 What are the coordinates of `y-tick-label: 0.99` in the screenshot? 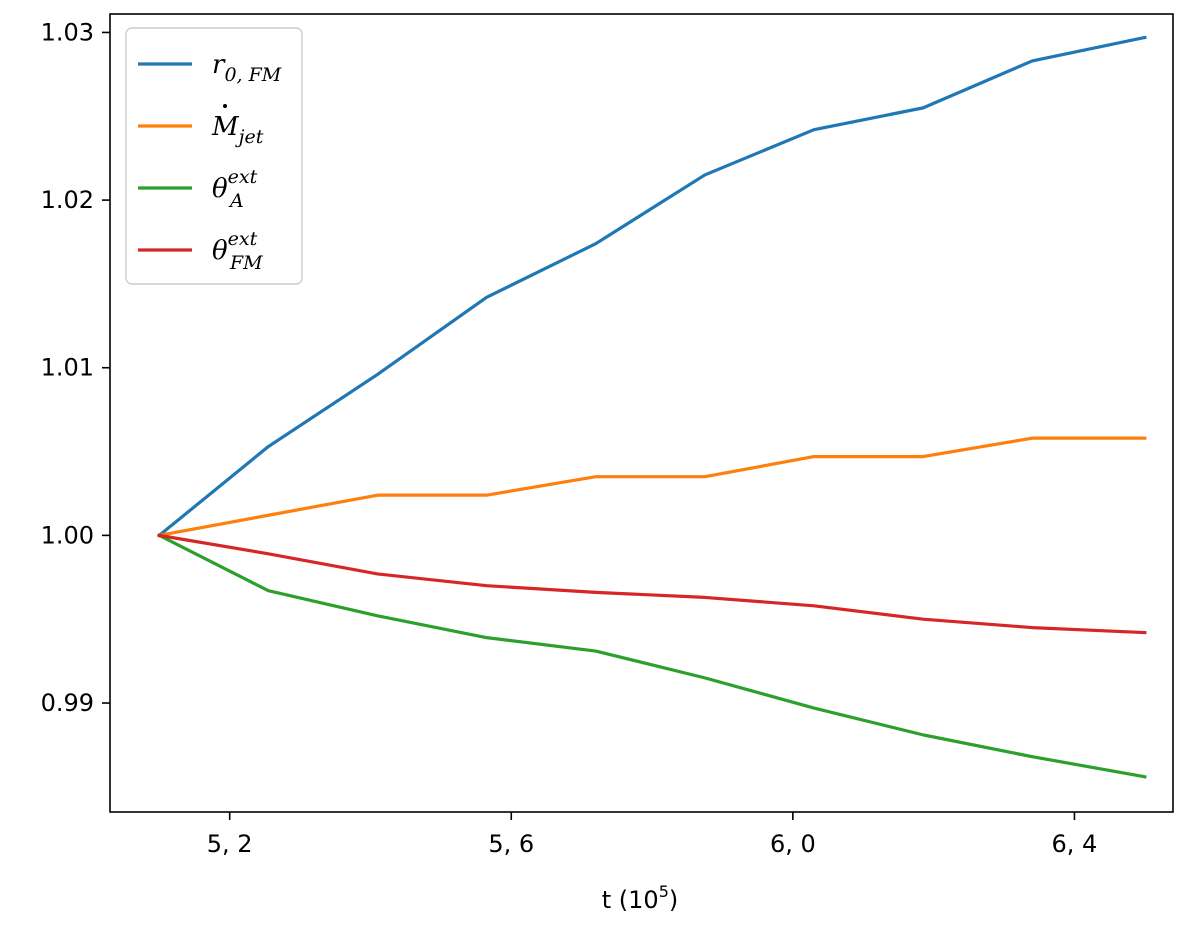 It's located at (67, 703).